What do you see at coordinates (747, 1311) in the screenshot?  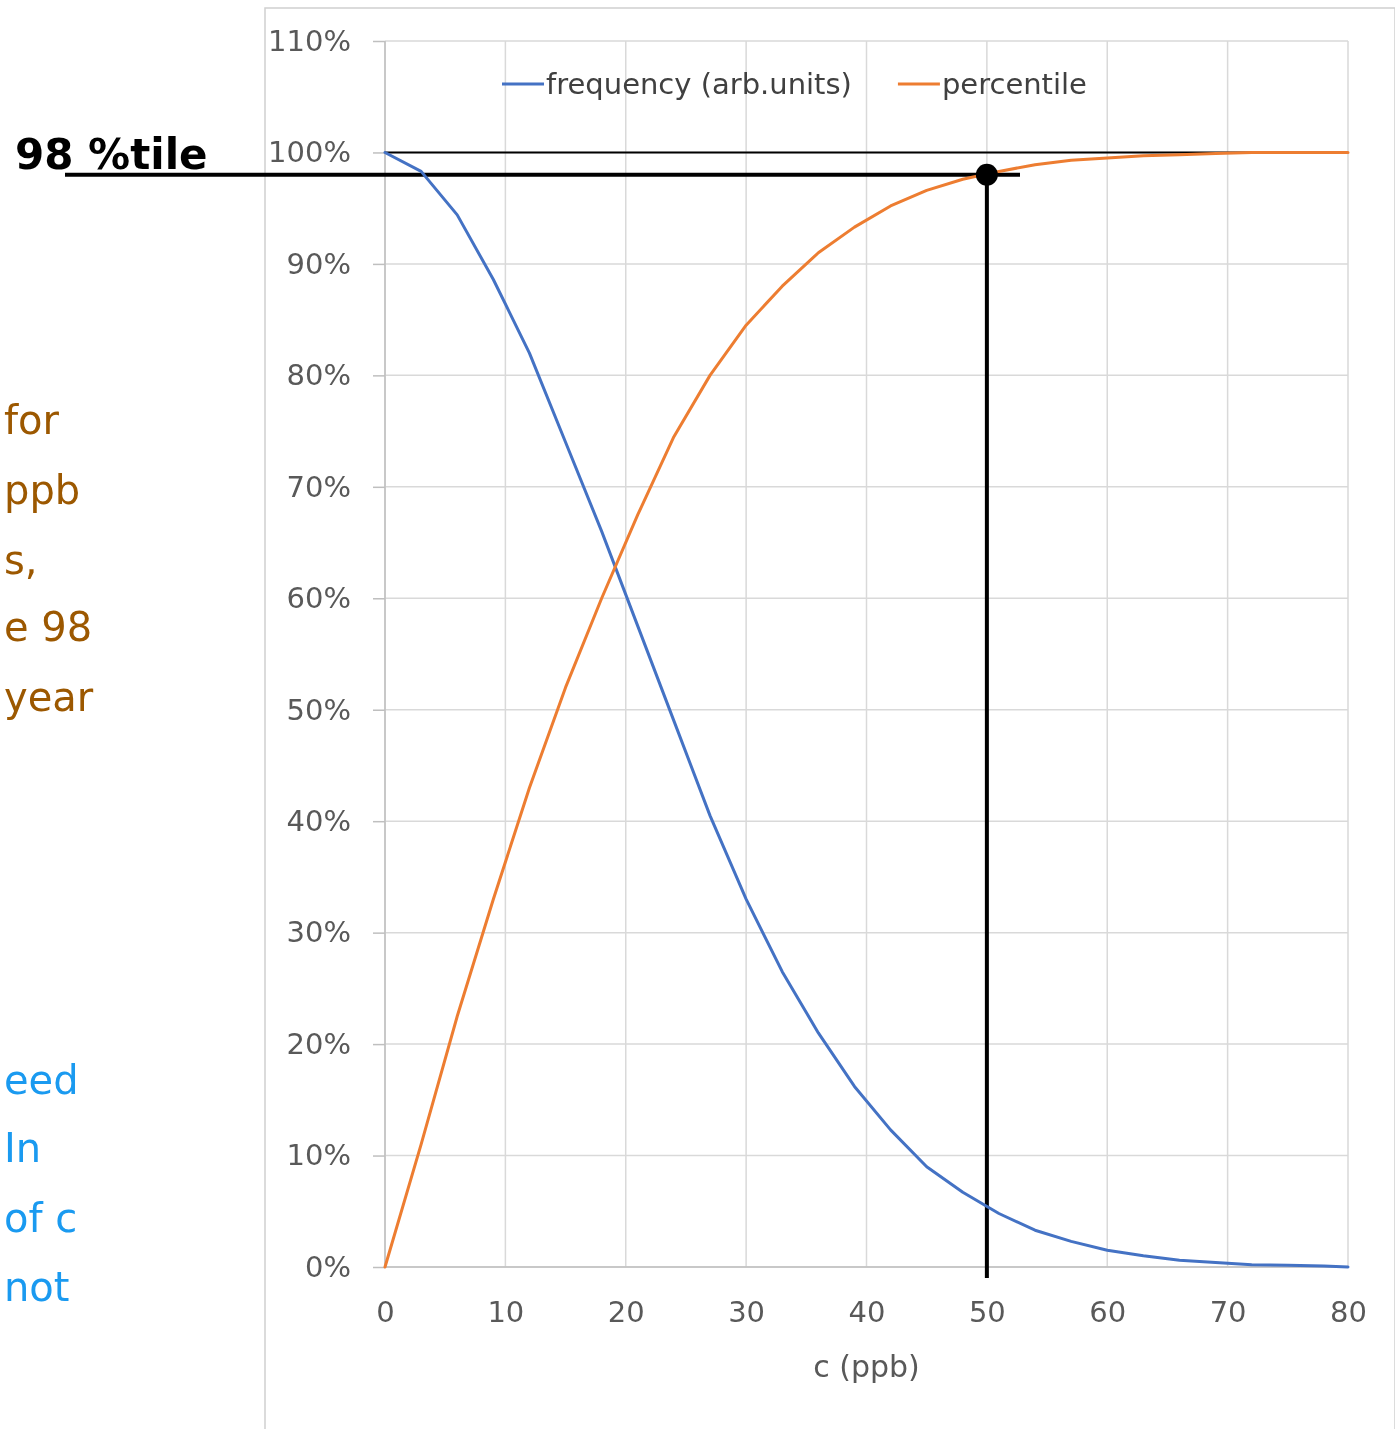 I see `x-tick-label: 30` at bounding box center [747, 1311].